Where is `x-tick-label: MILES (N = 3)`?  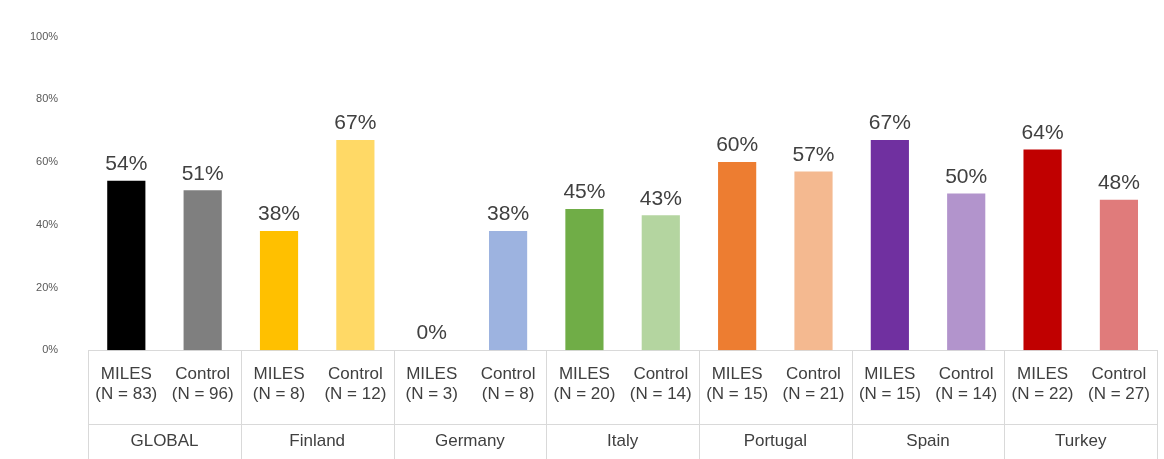
x-tick-label: MILES (N = 3) is located at coordinates (431, 384).